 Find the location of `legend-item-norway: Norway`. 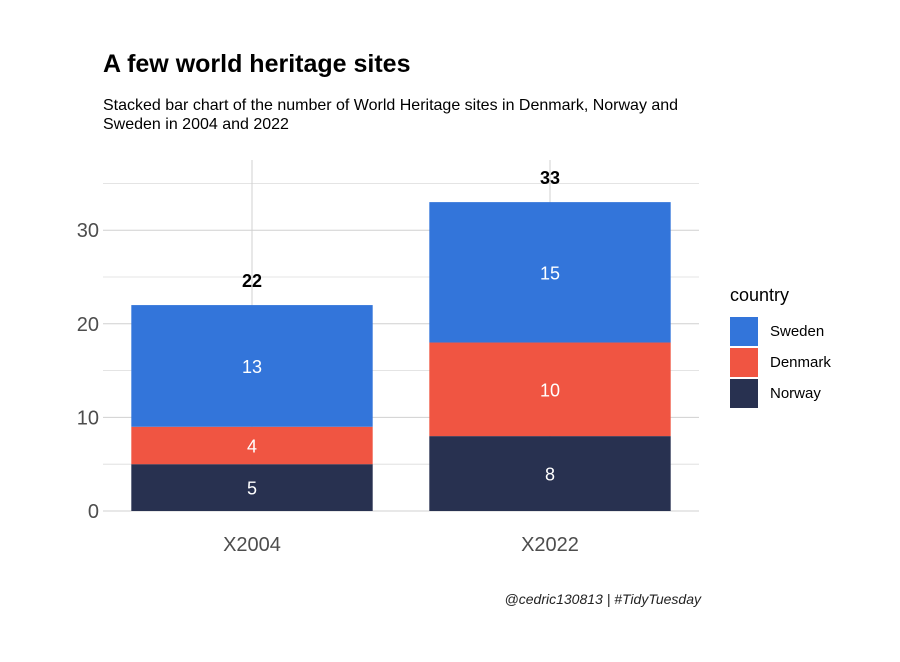

legend-item-norway: Norway is located at coordinates (780, 393).